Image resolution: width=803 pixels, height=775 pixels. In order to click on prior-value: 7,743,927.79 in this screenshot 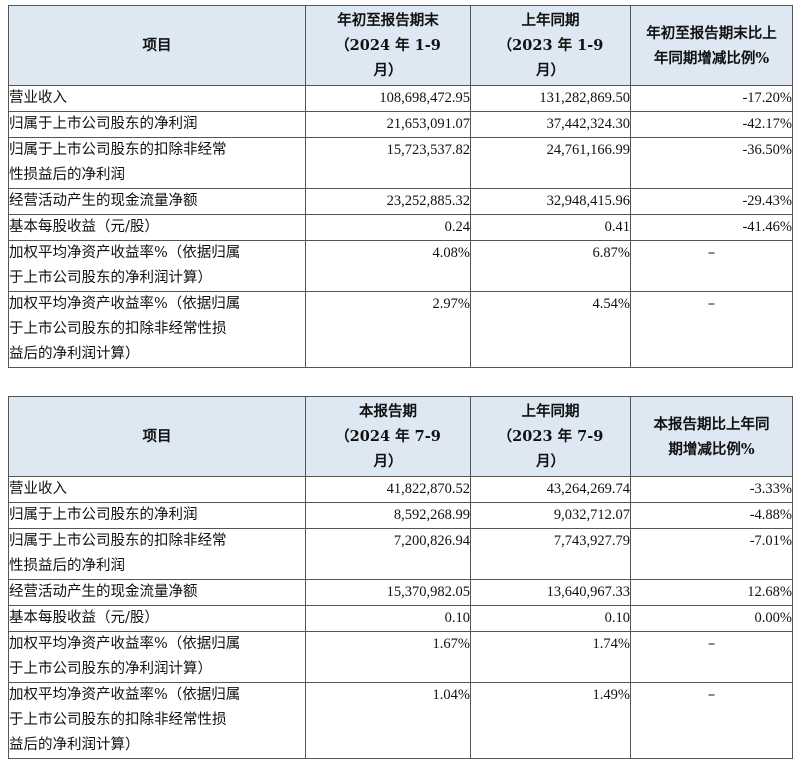, I will do `click(550, 554)`.